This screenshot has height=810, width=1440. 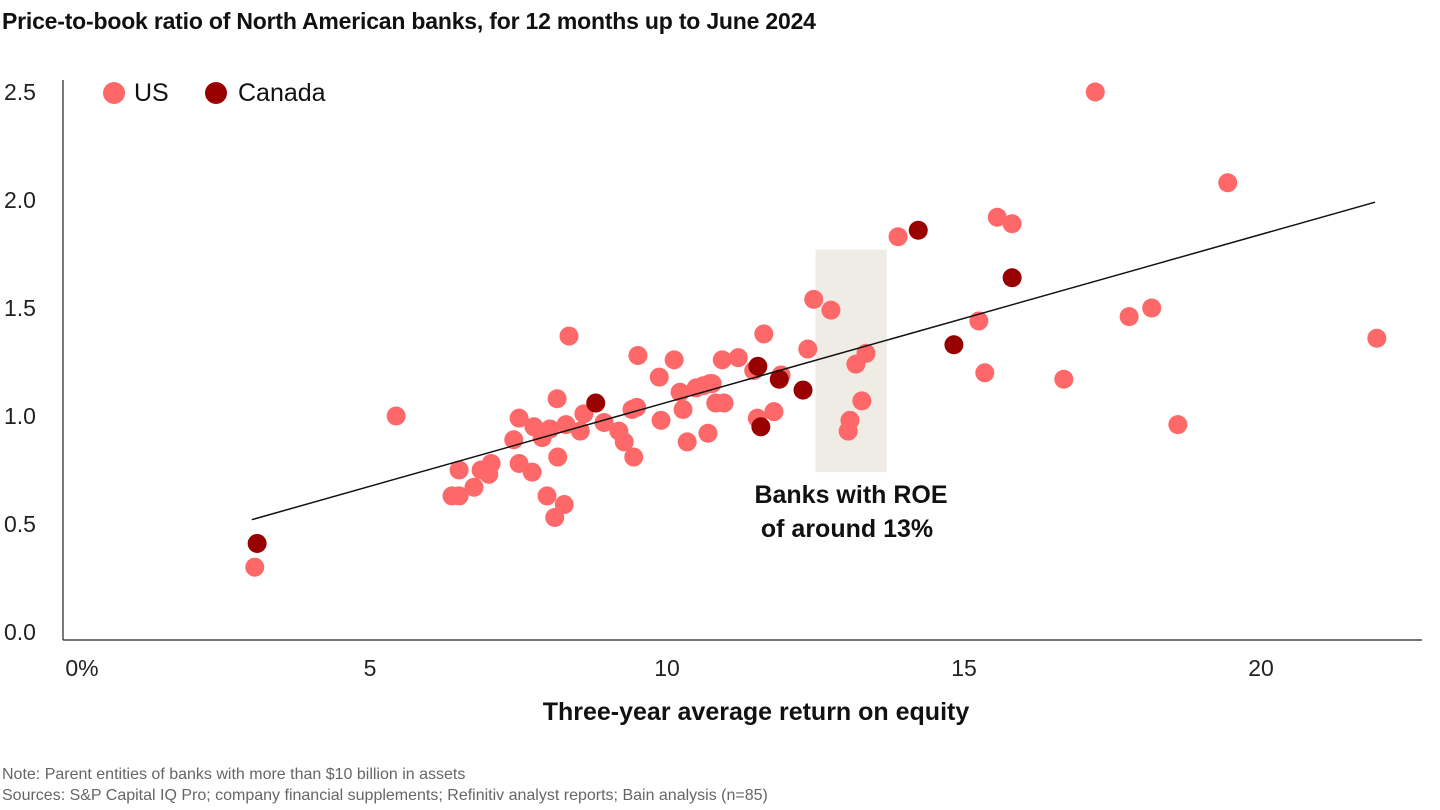 I want to click on annotation-line-2: of around 13%, so click(x=847, y=529).